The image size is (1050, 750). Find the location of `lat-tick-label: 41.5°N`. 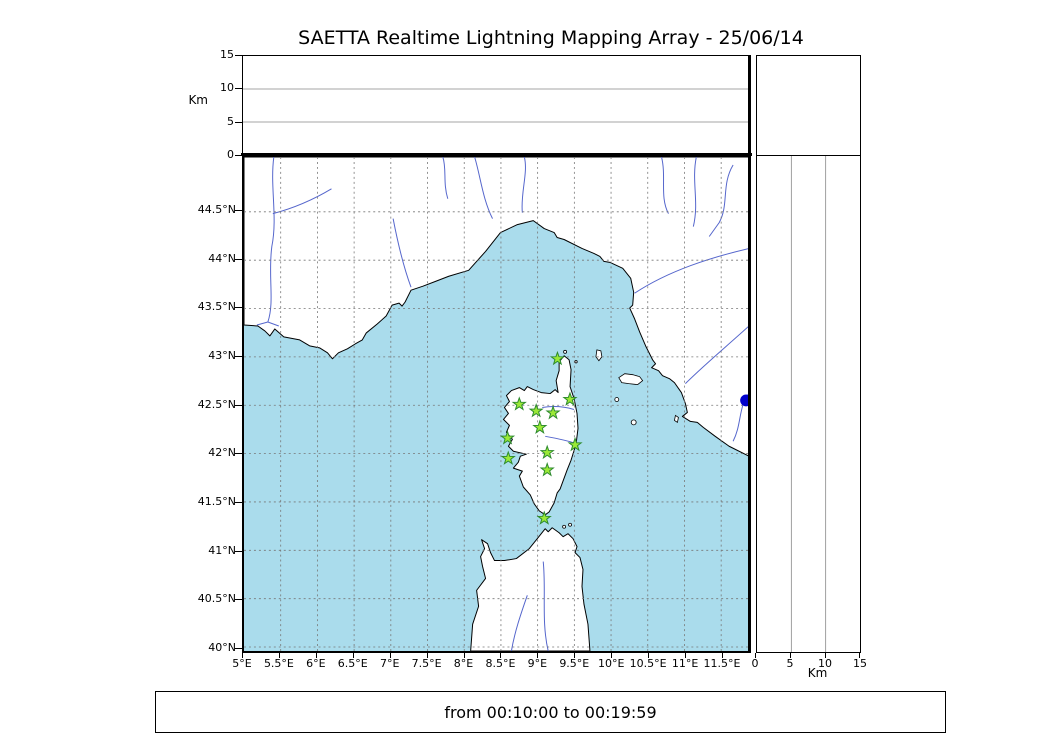

lat-tick-label: 41.5°N is located at coordinates (216, 502).